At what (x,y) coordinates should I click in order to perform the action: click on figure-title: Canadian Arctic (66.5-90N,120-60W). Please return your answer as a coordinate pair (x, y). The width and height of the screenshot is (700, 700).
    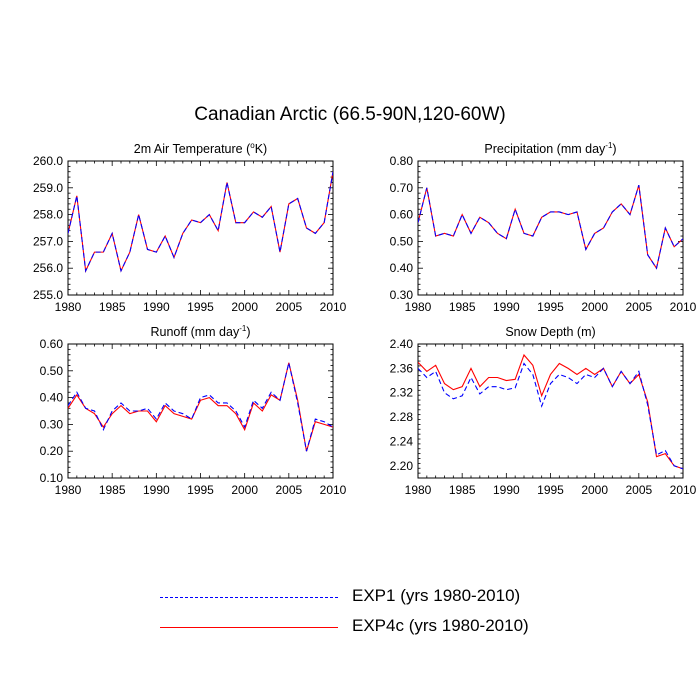
    Looking at the image, I should click on (350, 114).